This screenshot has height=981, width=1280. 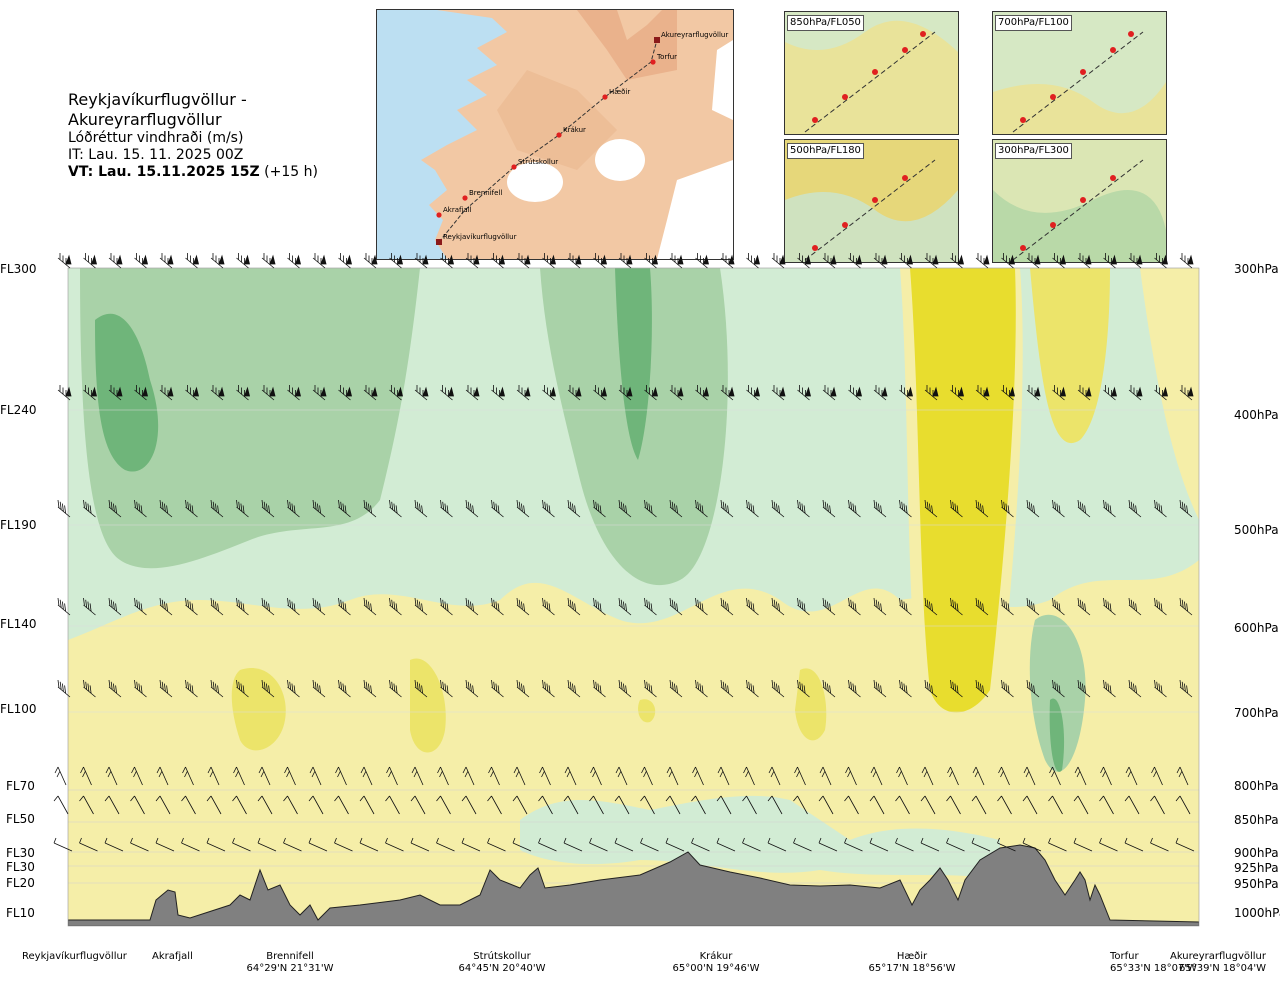 I want to click on route-point-label: Krákur, so click(x=574, y=130).